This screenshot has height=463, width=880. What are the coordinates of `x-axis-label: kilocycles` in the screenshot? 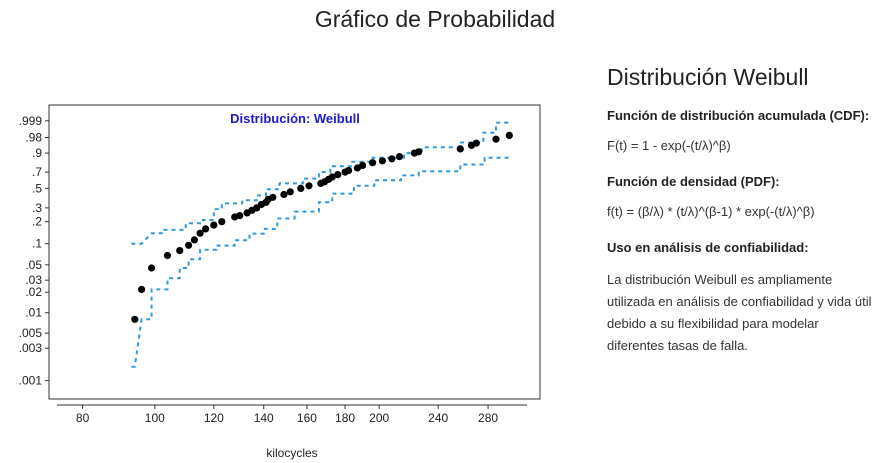 It's located at (292, 453).